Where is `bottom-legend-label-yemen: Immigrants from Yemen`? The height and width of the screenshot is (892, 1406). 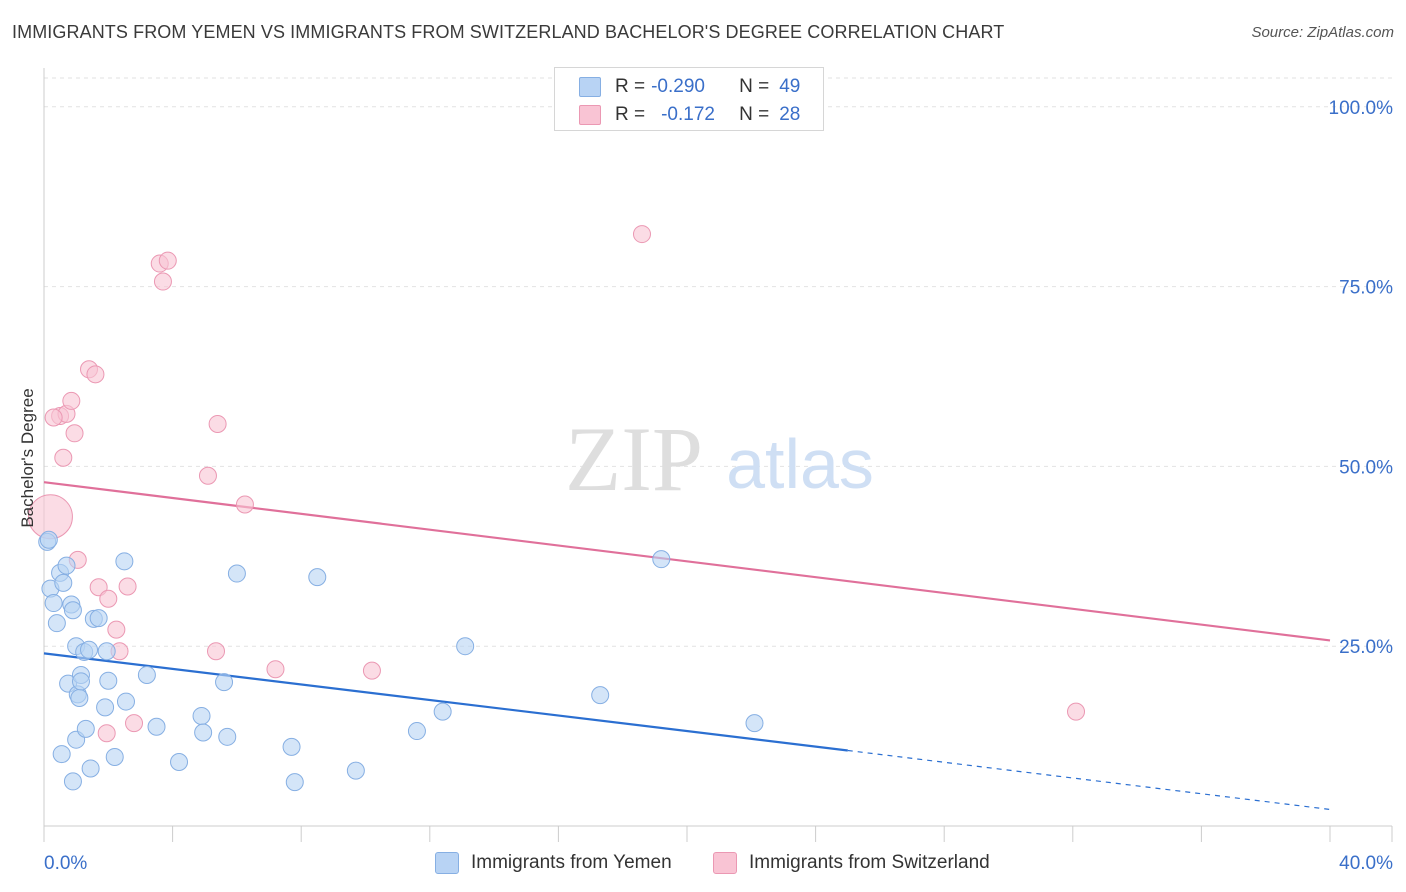
bottom-legend-label-yemen: Immigrants from Yemen is located at coordinates (571, 862).